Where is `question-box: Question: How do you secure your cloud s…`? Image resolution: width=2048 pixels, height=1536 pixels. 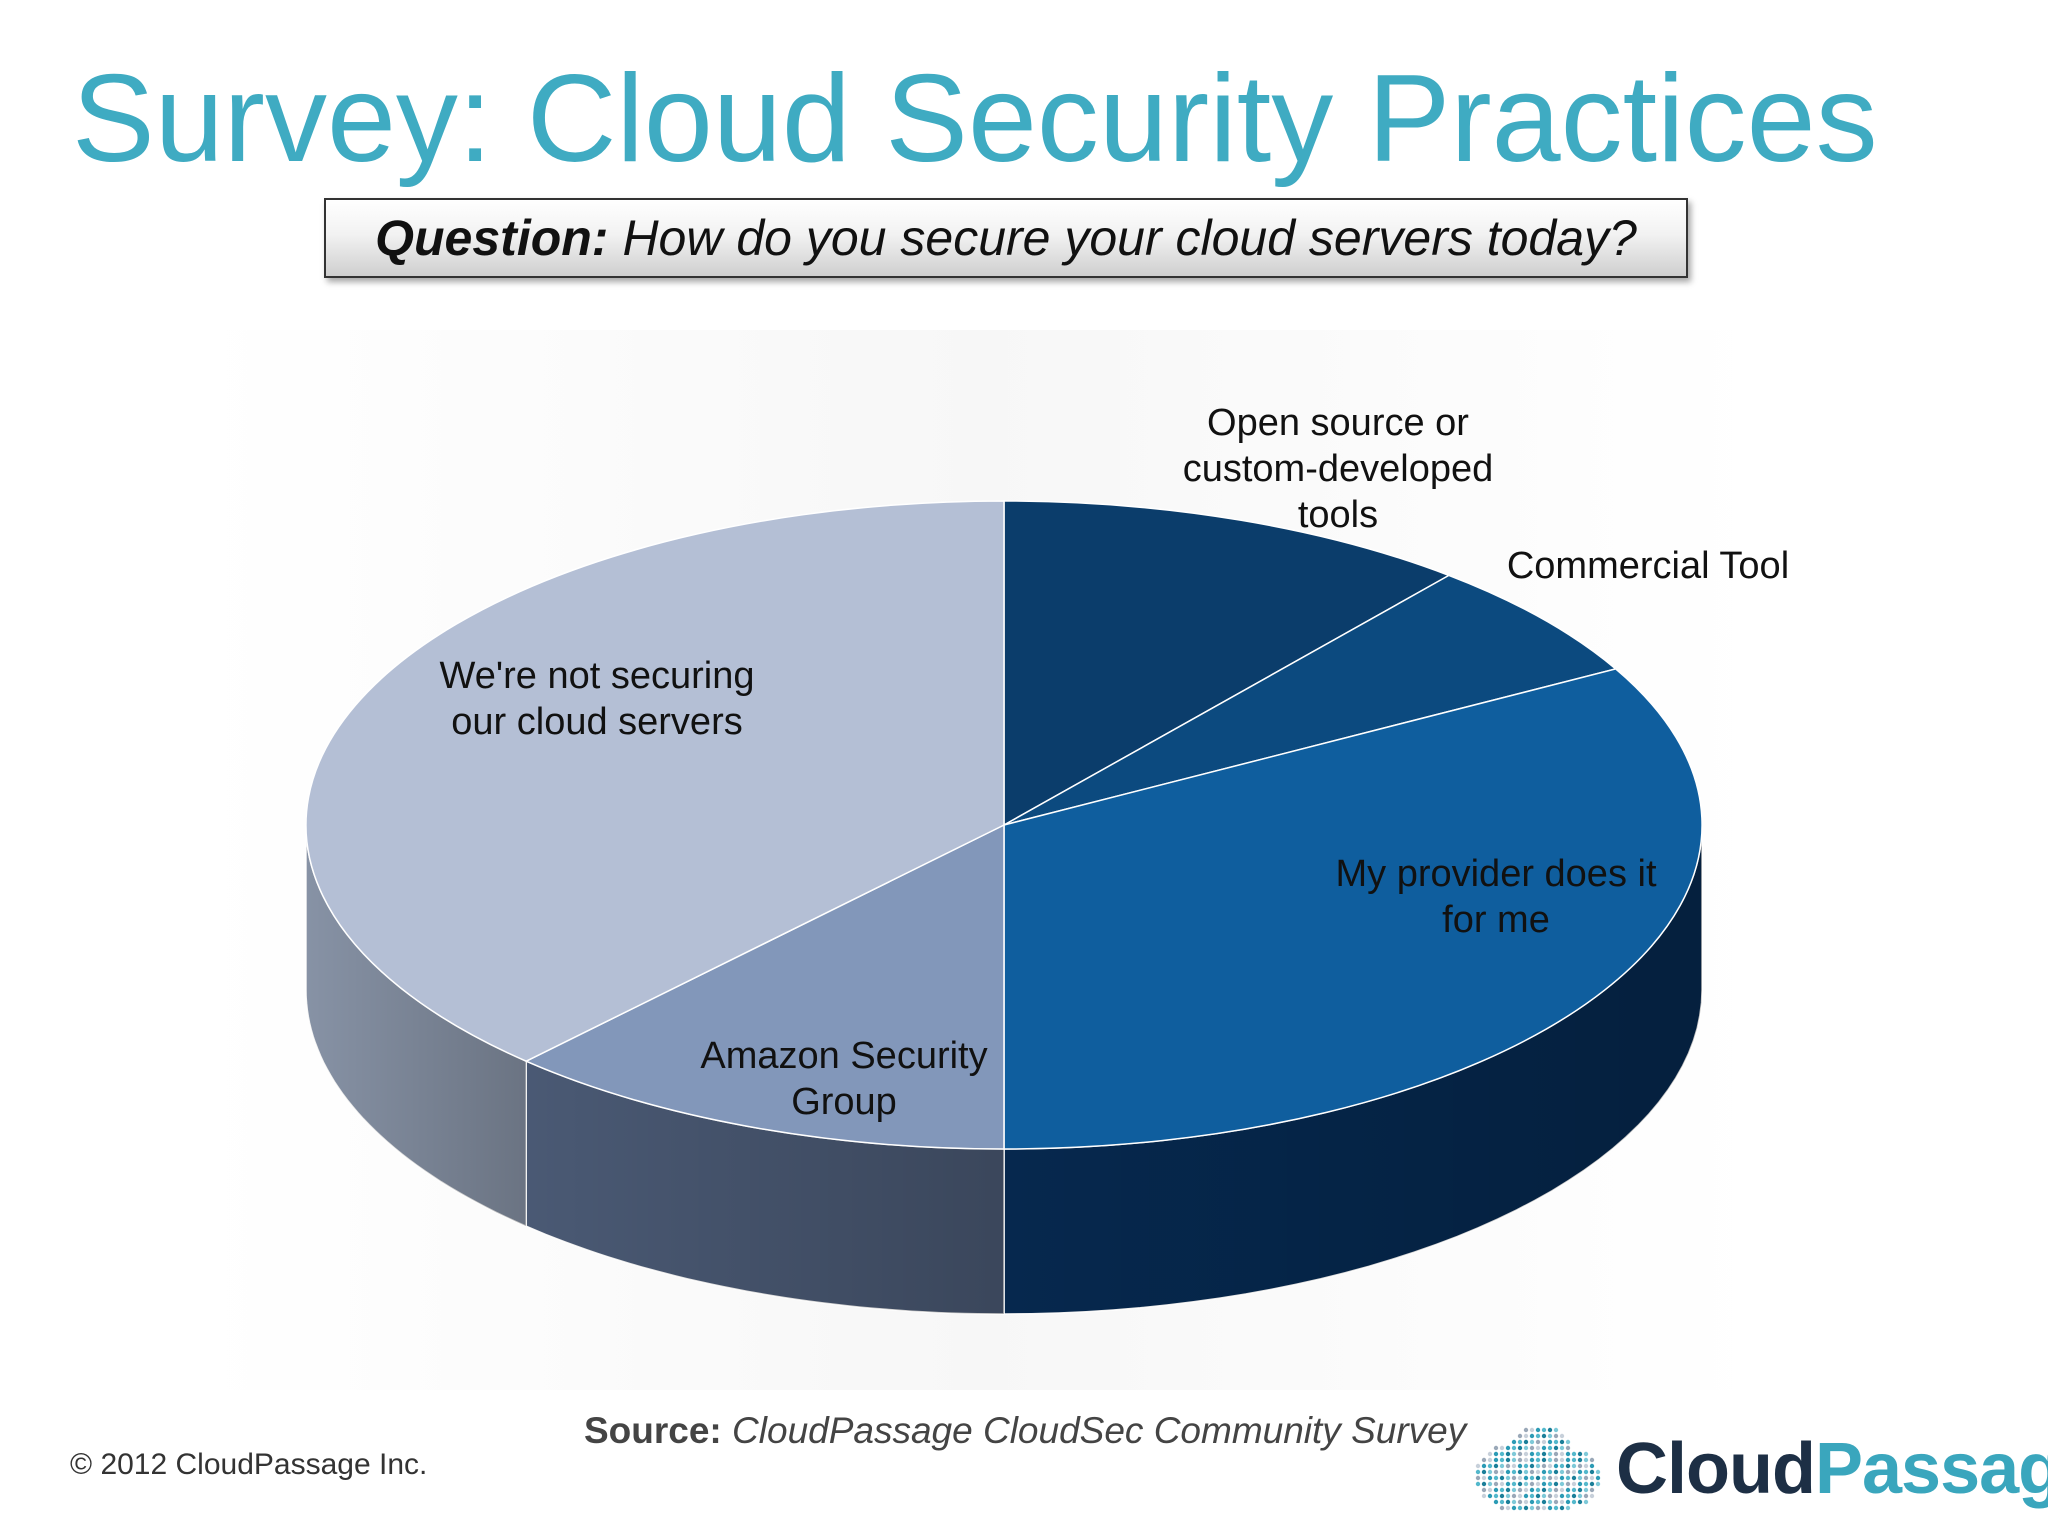 question-box: Question: How do you secure your cloud s… is located at coordinates (1006, 238).